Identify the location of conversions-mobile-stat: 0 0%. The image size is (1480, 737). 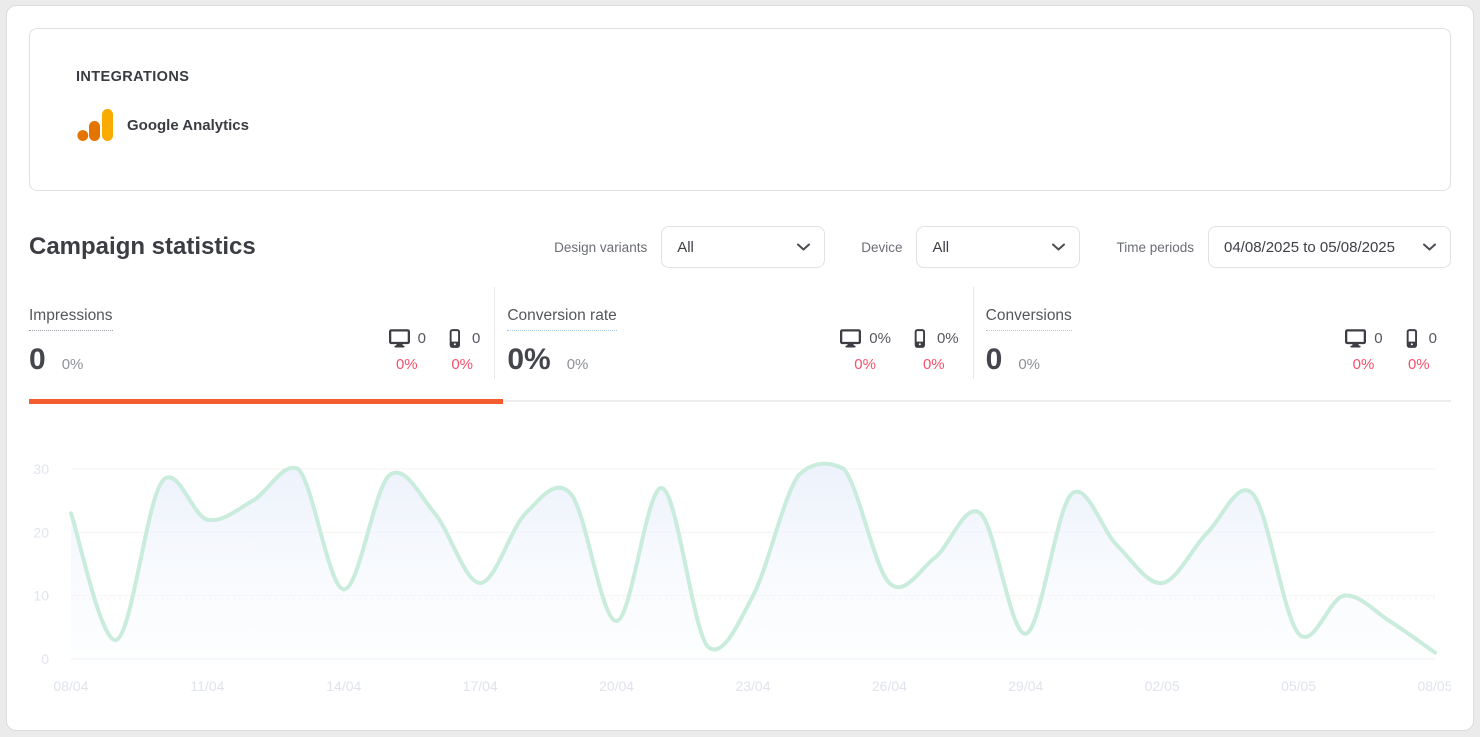
(1419, 350).